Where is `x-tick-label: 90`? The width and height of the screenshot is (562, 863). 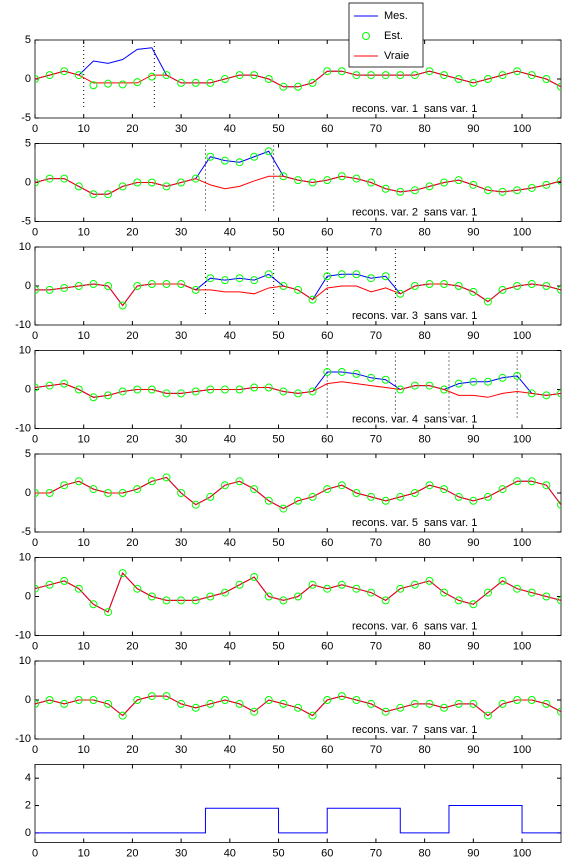
x-tick-label: 90 is located at coordinates (473, 853).